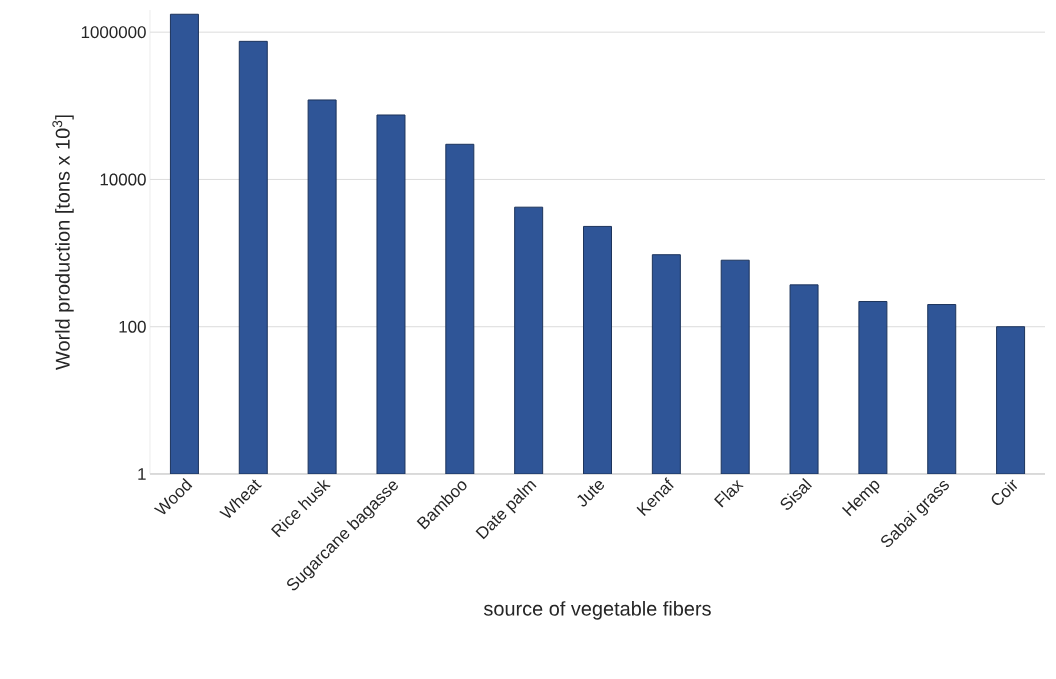 The width and height of the screenshot is (1056, 679). What do you see at coordinates (142, 474) in the screenshot?
I see `y-tick-label: 1` at bounding box center [142, 474].